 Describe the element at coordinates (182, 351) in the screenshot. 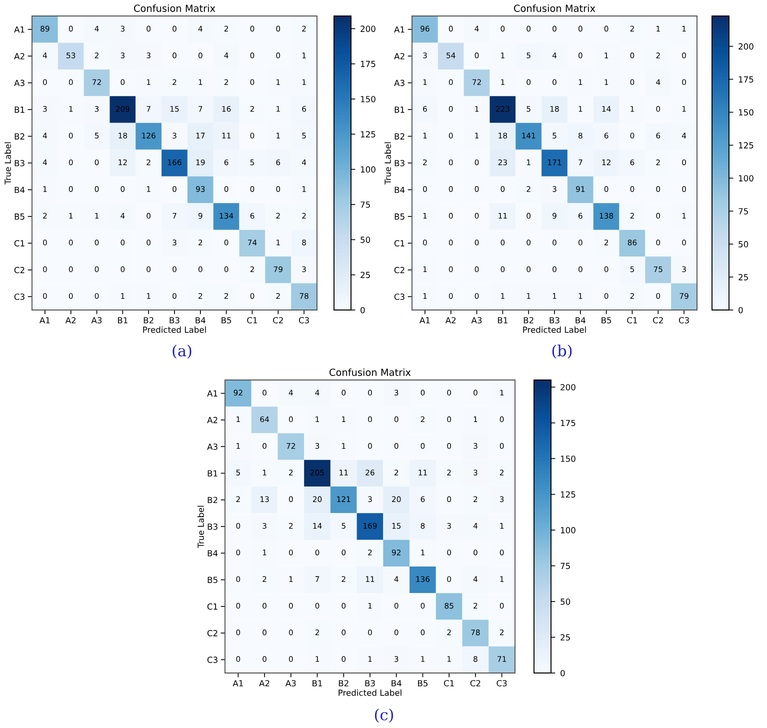

I see `text: (a)` at that location.